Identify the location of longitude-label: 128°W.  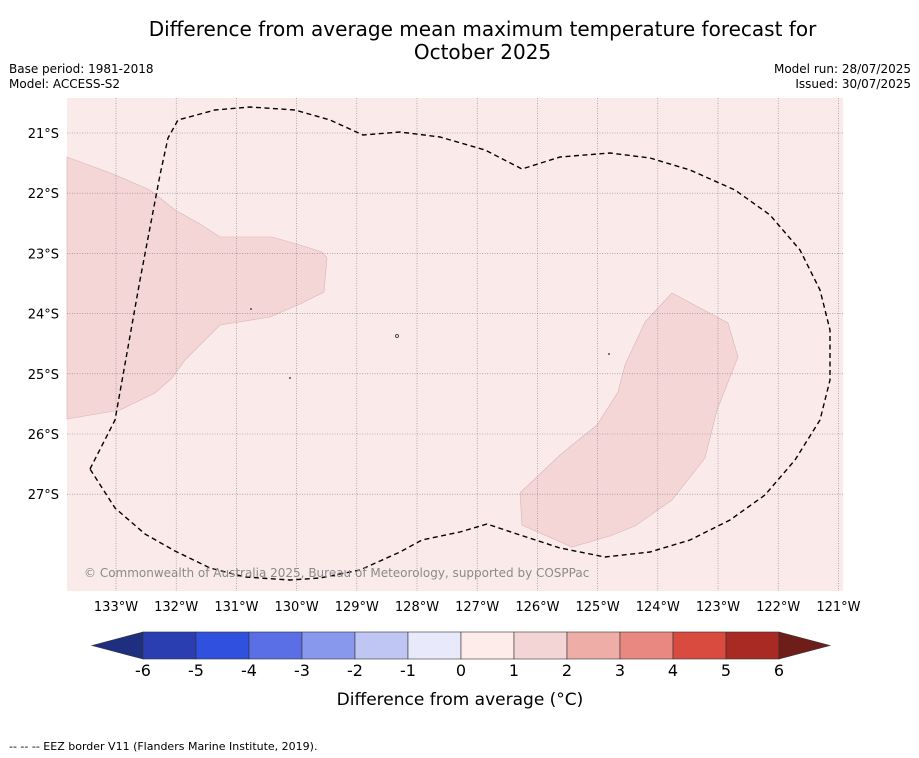
(417, 607).